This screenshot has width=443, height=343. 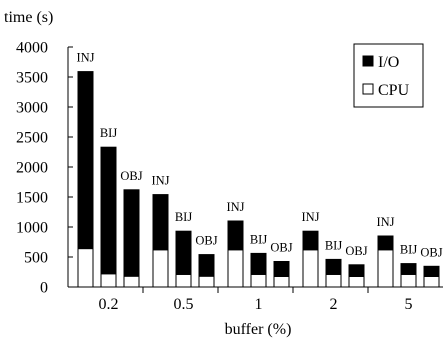 What do you see at coordinates (184, 304) in the screenshot?
I see `x-tick-label: 0.5` at bounding box center [184, 304].